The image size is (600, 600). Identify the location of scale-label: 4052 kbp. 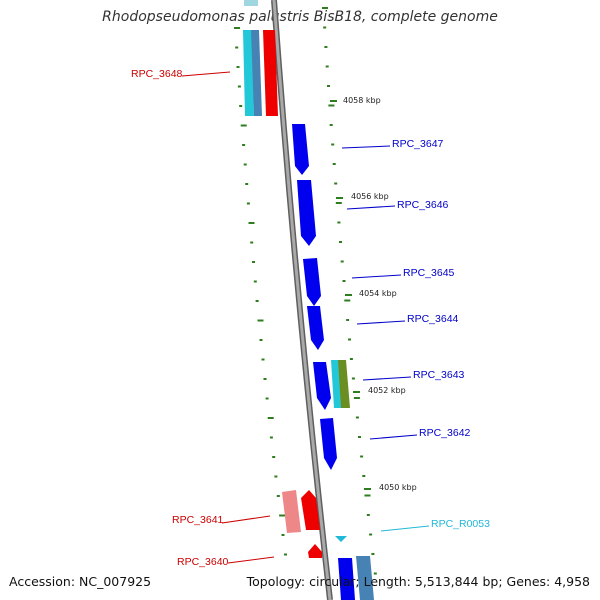
(387, 390).